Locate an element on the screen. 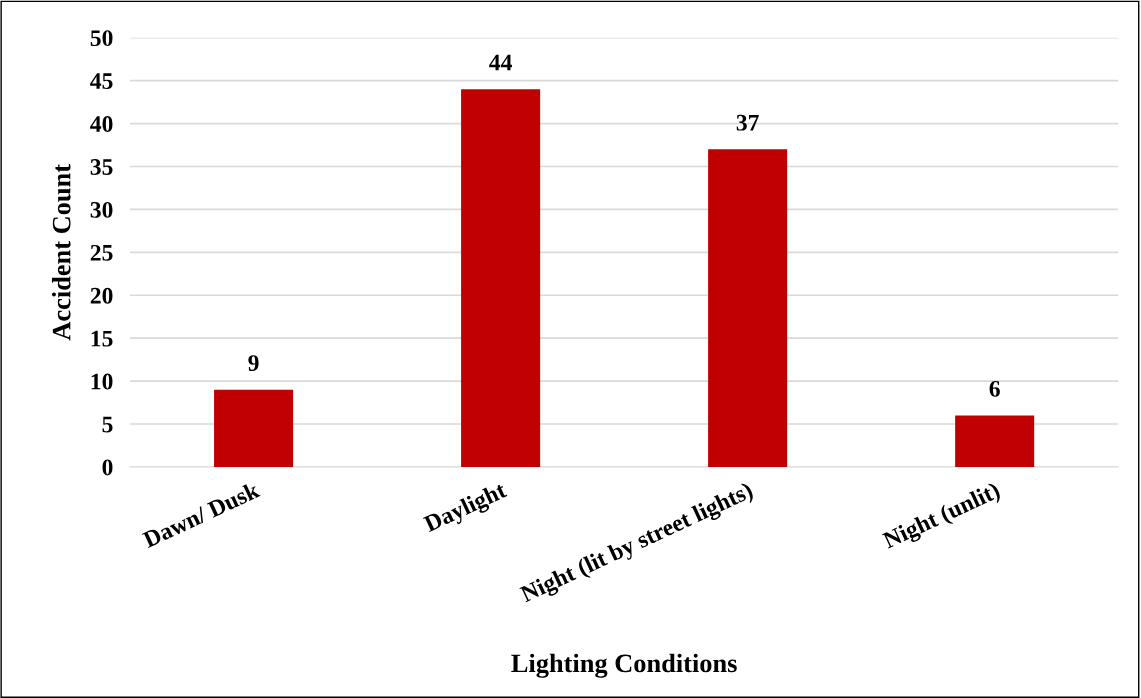  data-label: 6 is located at coordinates (994, 388).